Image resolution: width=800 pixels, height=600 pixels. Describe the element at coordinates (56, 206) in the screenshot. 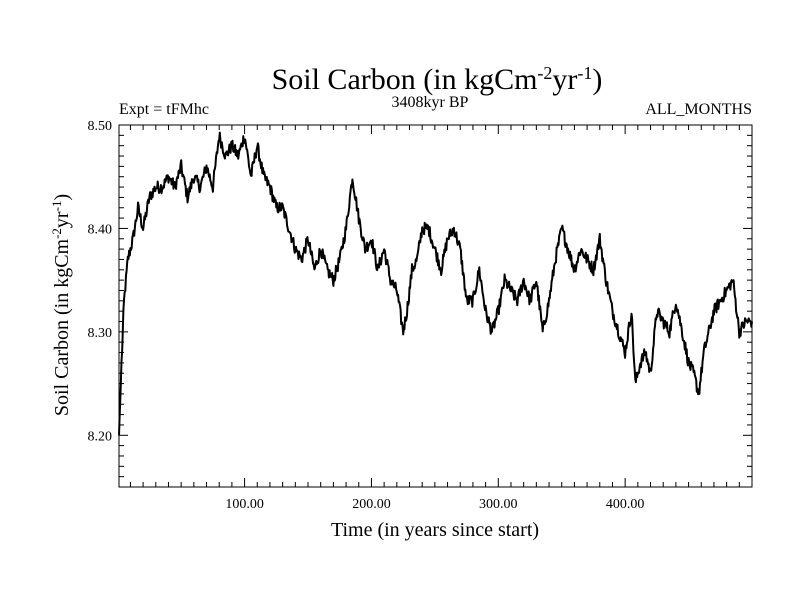

I see `y-axis-label-sup2: -1` at that location.